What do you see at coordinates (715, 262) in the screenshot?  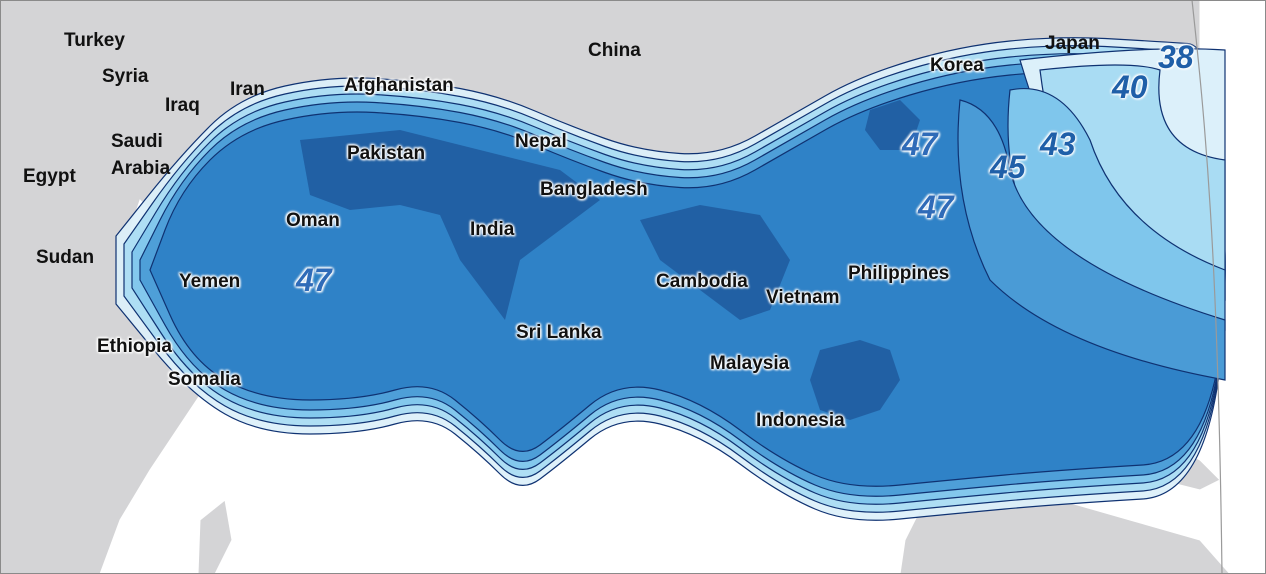 I see `peak-indochina` at bounding box center [715, 262].